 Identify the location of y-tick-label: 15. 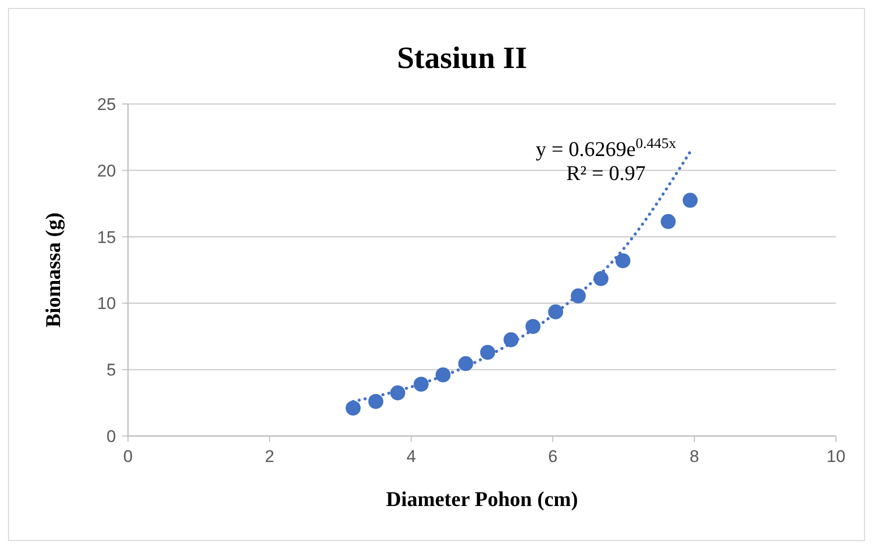
(106, 237).